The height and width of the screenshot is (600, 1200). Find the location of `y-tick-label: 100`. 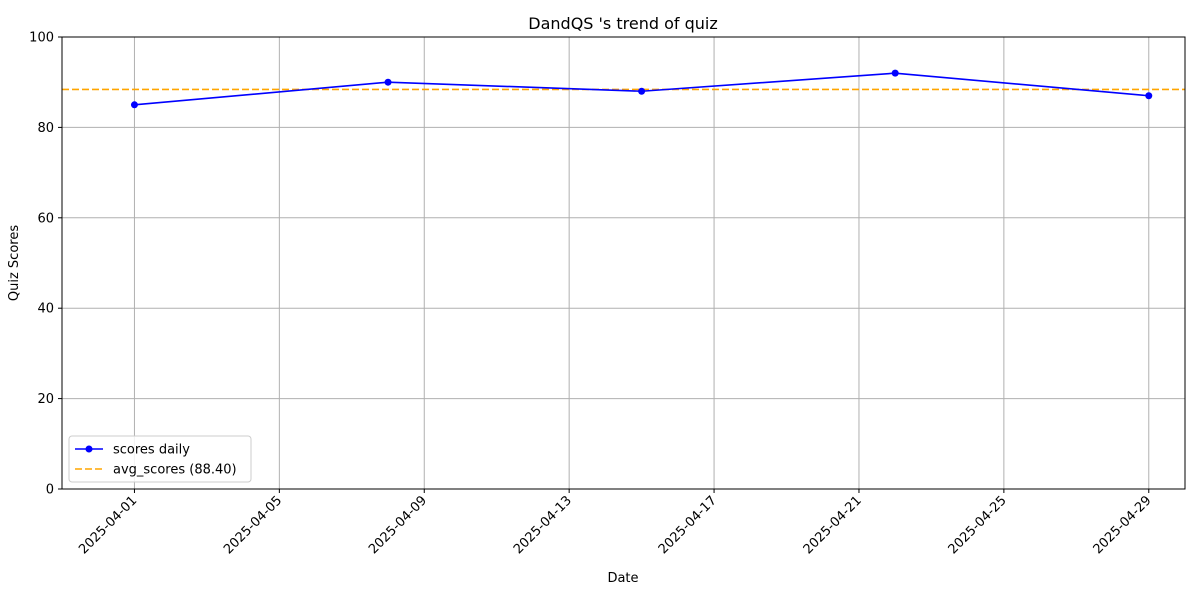

y-tick-label: 100 is located at coordinates (41, 38).